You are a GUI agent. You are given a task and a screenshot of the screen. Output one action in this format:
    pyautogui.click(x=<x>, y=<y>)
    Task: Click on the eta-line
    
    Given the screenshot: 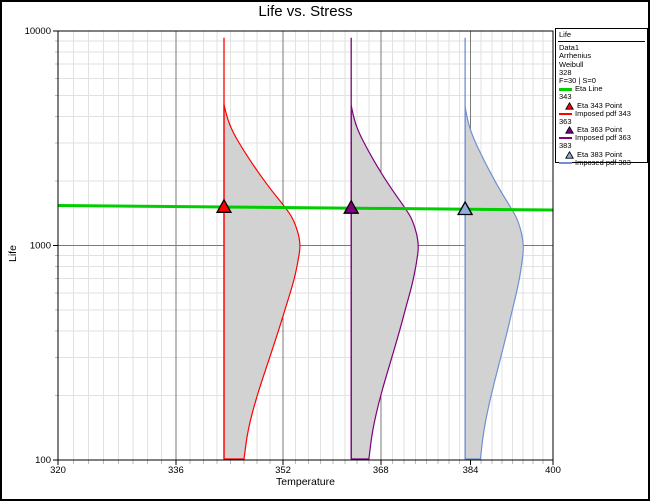 What is the action you would take?
    pyautogui.click(x=305, y=208)
    